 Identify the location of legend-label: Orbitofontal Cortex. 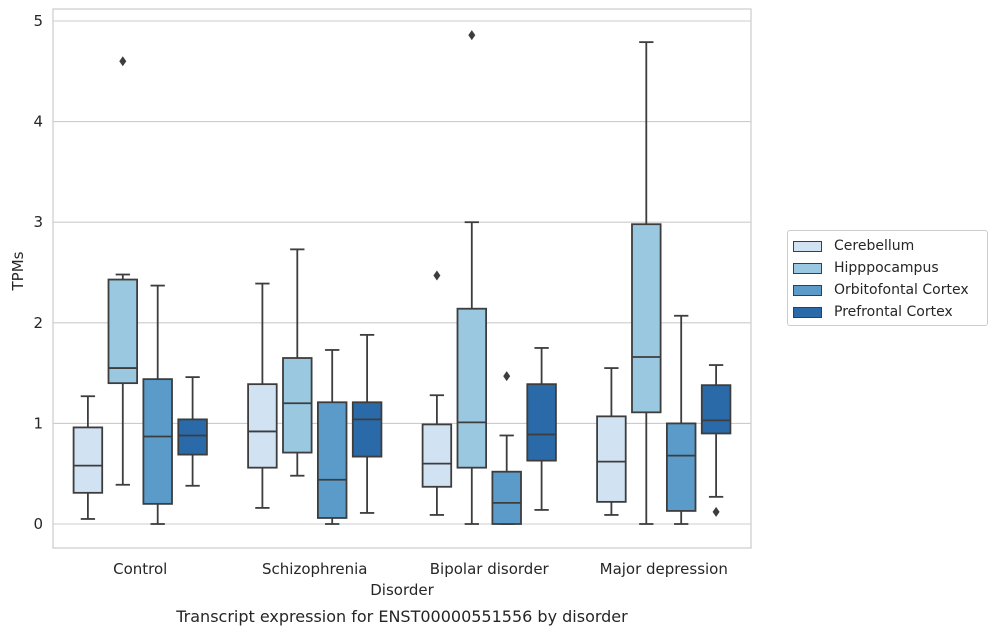
(901, 290).